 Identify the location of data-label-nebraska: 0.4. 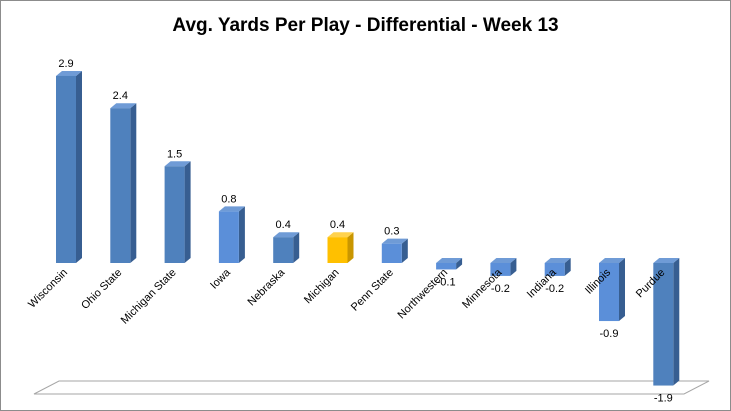
(283, 225).